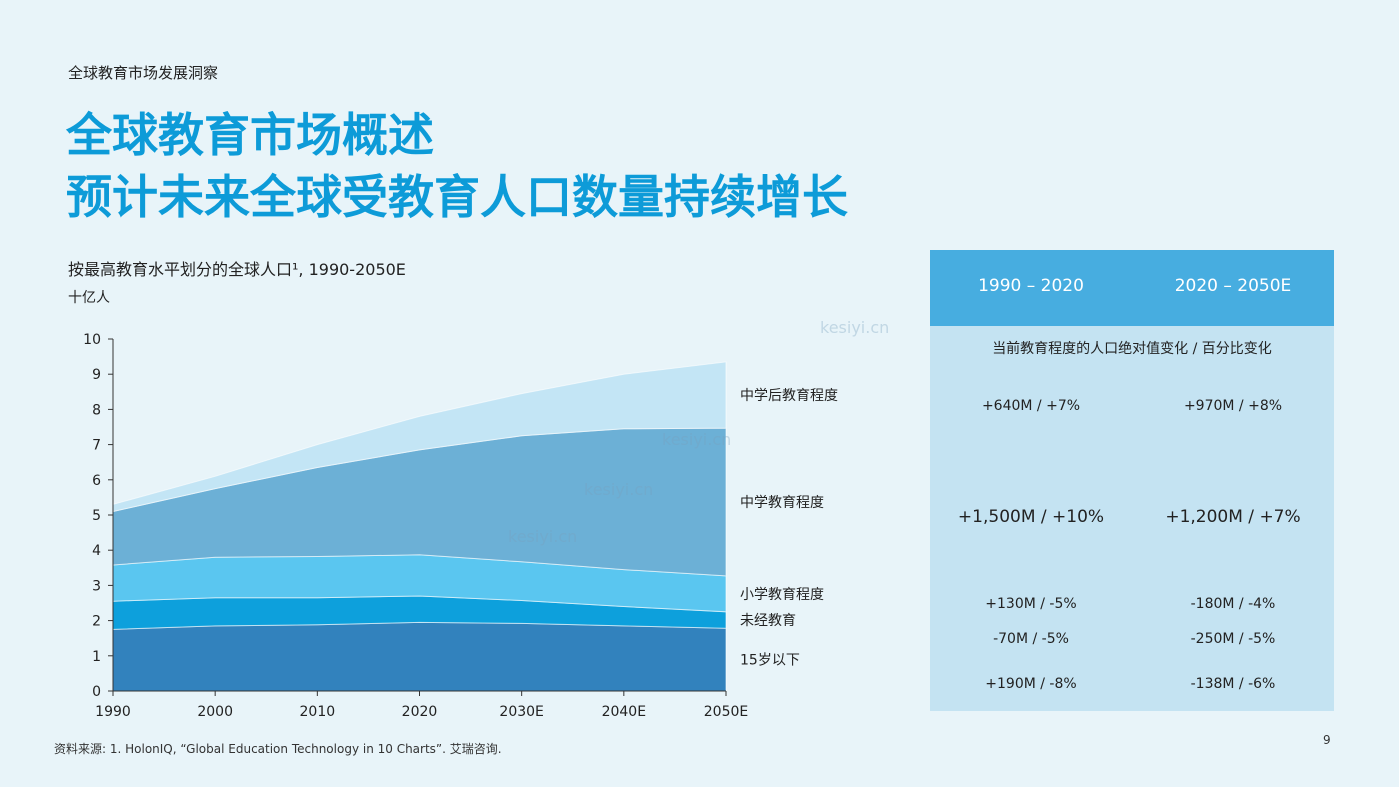 The image size is (1399, 787). Describe the element at coordinates (1233, 639) in the screenshot. I see `stat-no-education-2020-2050: -250M / -5%` at that location.